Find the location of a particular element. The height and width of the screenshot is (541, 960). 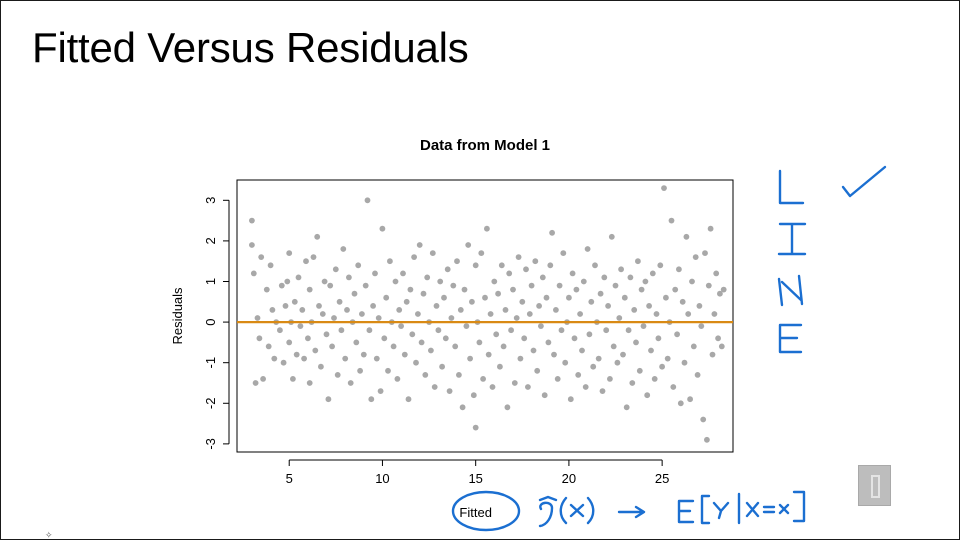

y-tick-label: 2 is located at coordinates (210, 240).